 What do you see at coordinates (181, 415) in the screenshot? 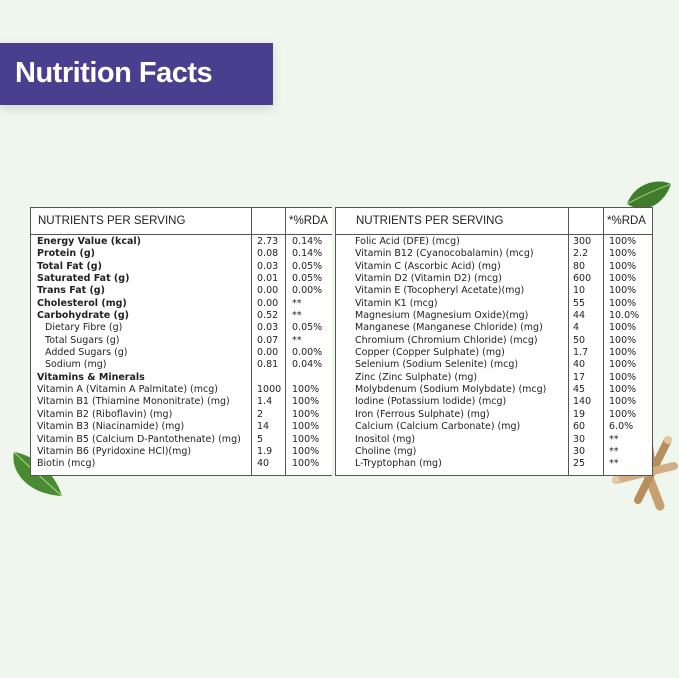
I see `table-row: Vitamin B2 (Riboflavin) (mg) 2 100%` at bounding box center [181, 415].